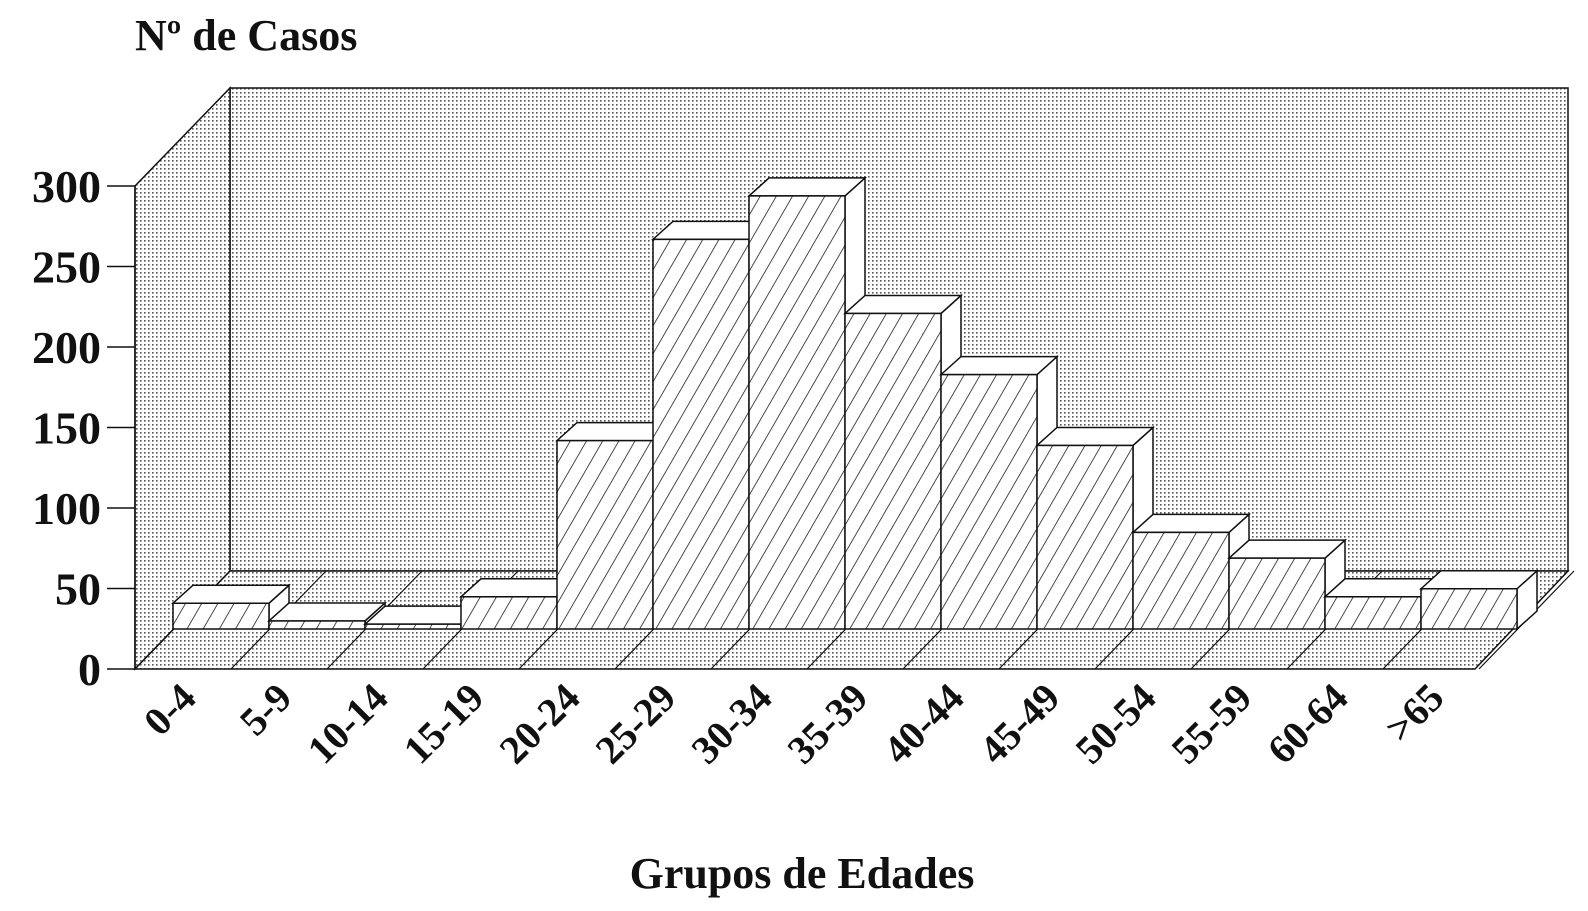 The width and height of the screenshot is (1588, 911). Describe the element at coordinates (66, 186) in the screenshot. I see `y-tick-label: 300` at that location.